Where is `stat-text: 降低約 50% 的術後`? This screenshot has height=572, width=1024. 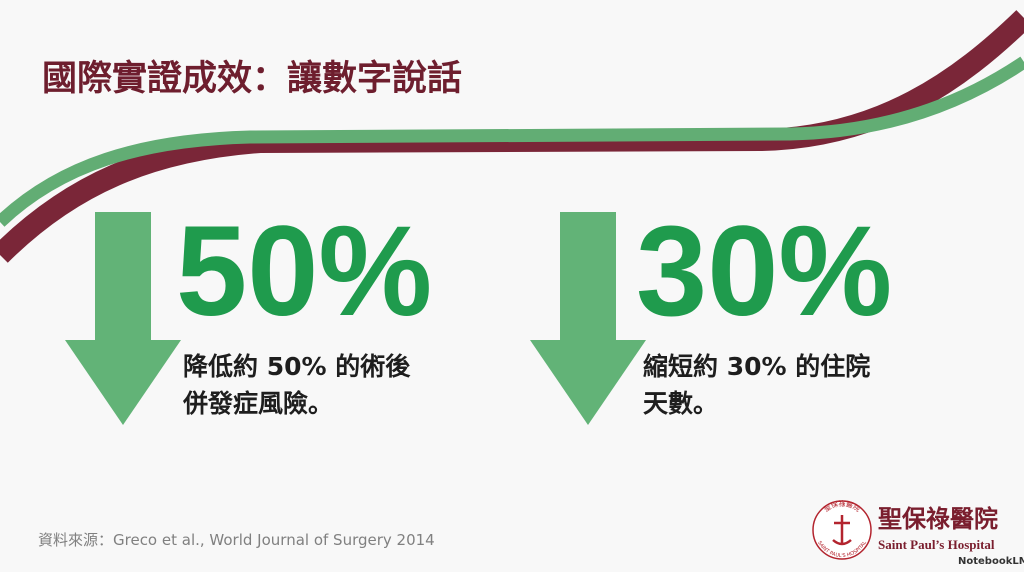 stat-text: 降低約 50% 的術後 is located at coordinates (297, 366).